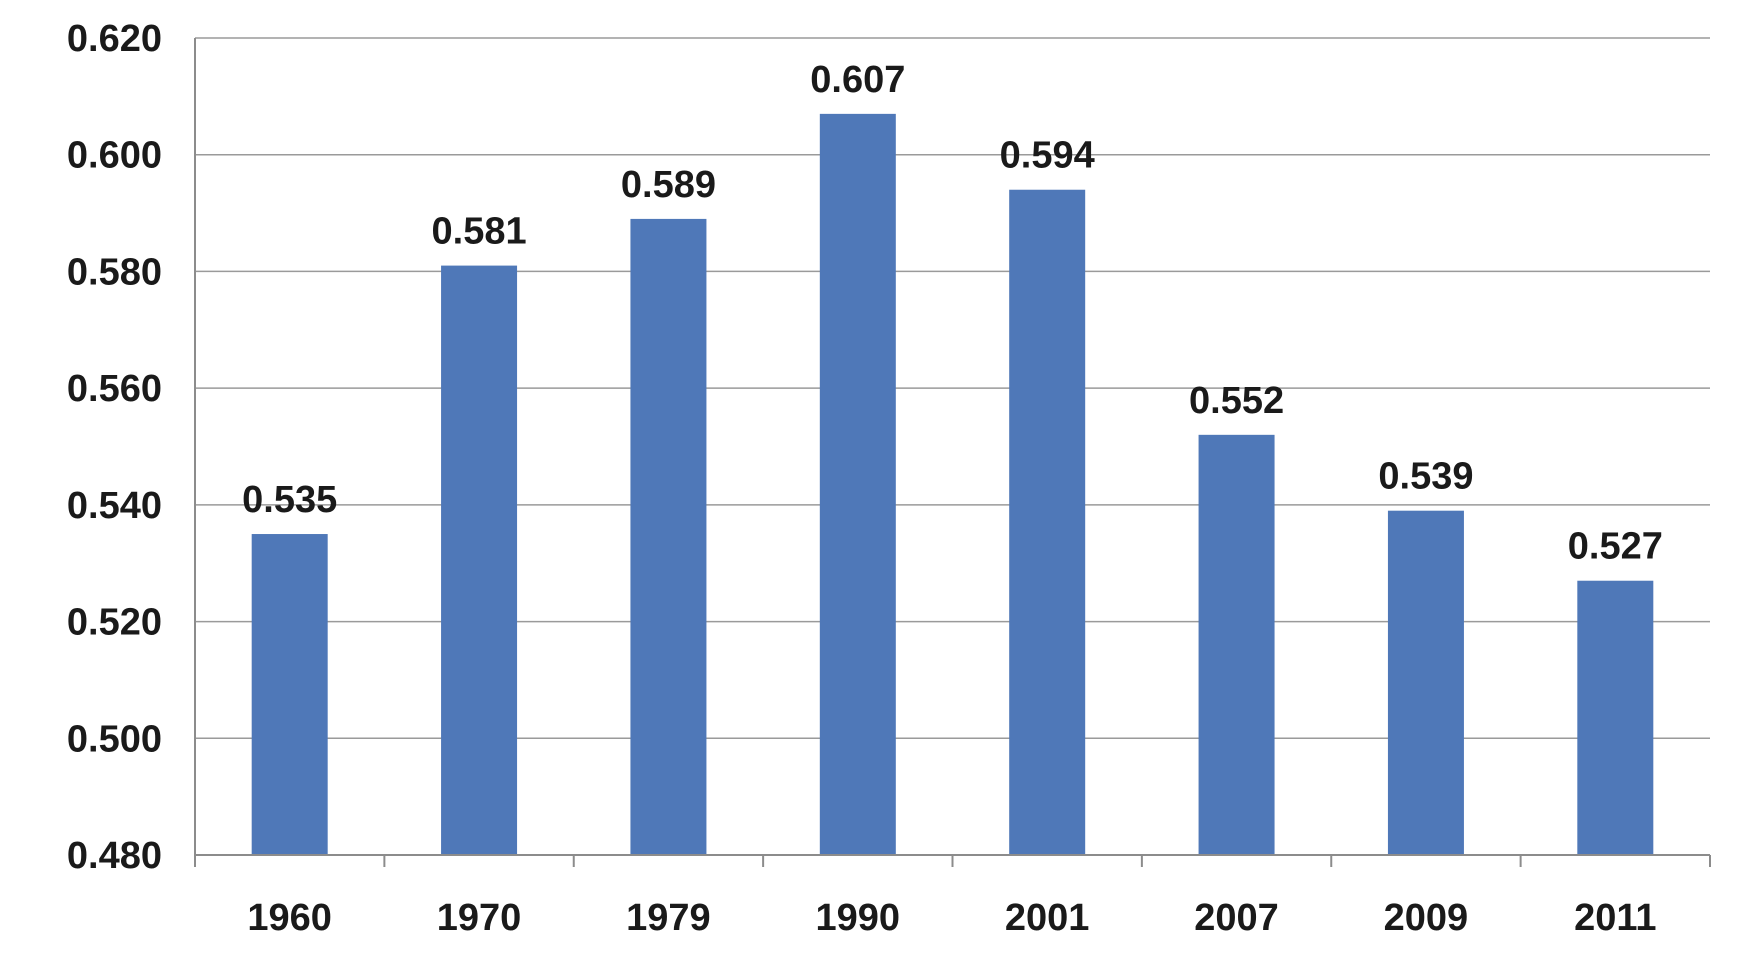  What do you see at coordinates (1425, 477) in the screenshot?
I see `data-label-2009: 0.539` at bounding box center [1425, 477].